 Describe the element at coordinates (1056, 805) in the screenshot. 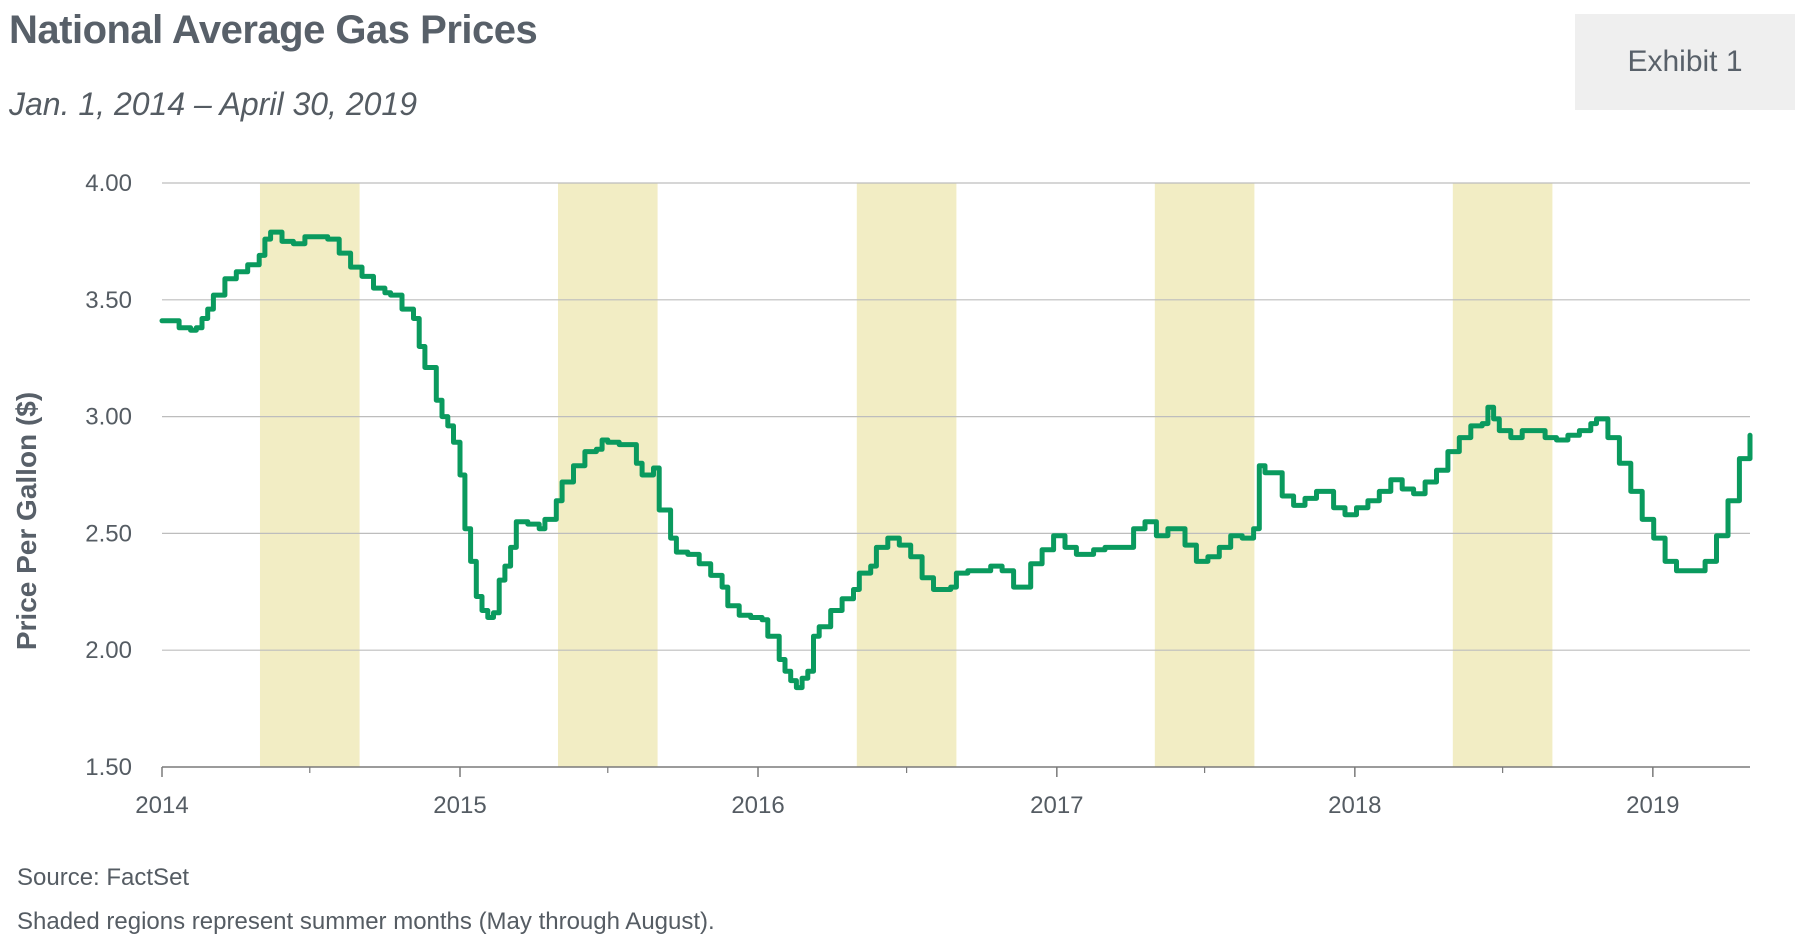

I see `x-tick-2017: 2017` at that location.